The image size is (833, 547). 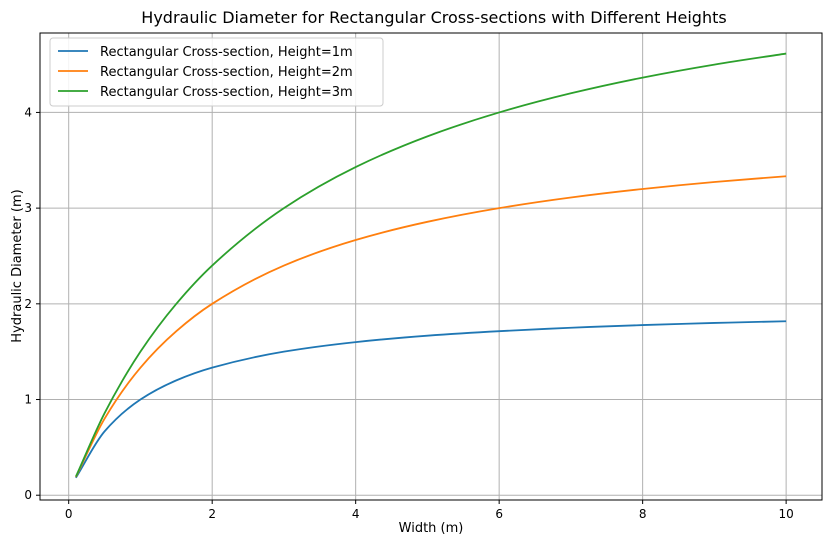 What do you see at coordinates (226, 92) in the screenshot?
I see `legend-label: Rectangular Cross-section, Height=3m` at bounding box center [226, 92].